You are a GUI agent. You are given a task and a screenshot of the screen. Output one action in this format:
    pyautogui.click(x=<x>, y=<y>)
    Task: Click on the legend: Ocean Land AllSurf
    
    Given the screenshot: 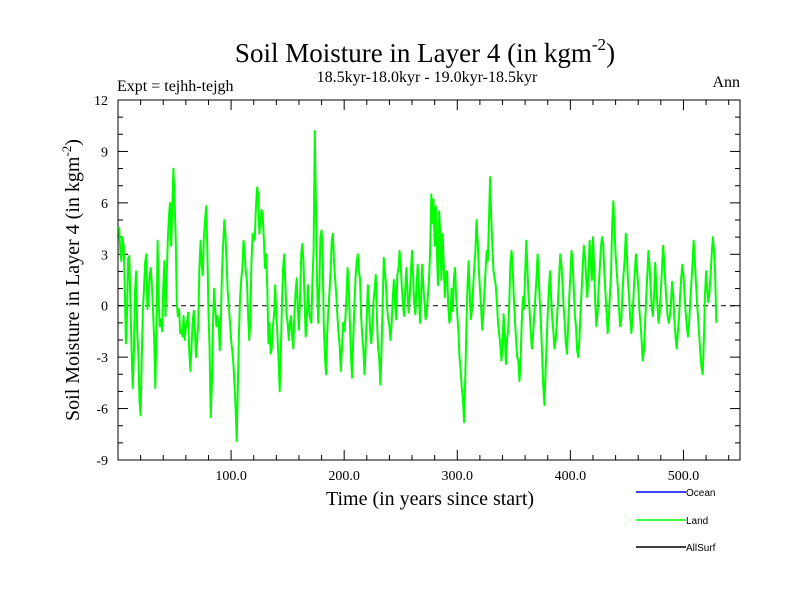 What is the action you would take?
    pyautogui.click(x=676, y=521)
    